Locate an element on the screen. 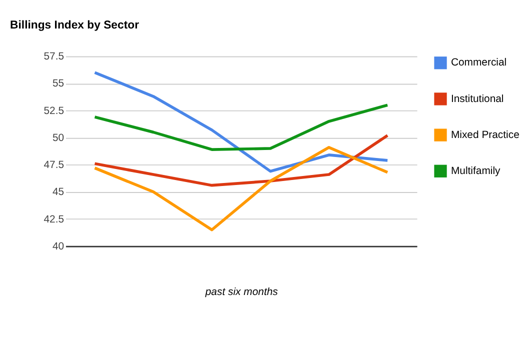 The width and height of the screenshot is (525, 350). y-tick-label: 42.5 is located at coordinates (54, 220).